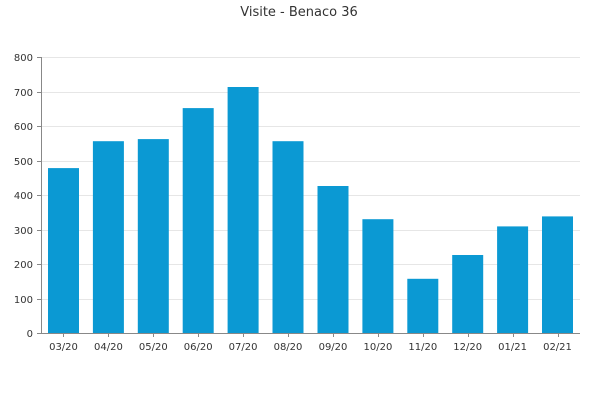 The height and width of the screenshot is (400, 600). Describe the element at coordinates (557, 347) in the screenshot. I see `x-tick-label: 02/21` at that location.